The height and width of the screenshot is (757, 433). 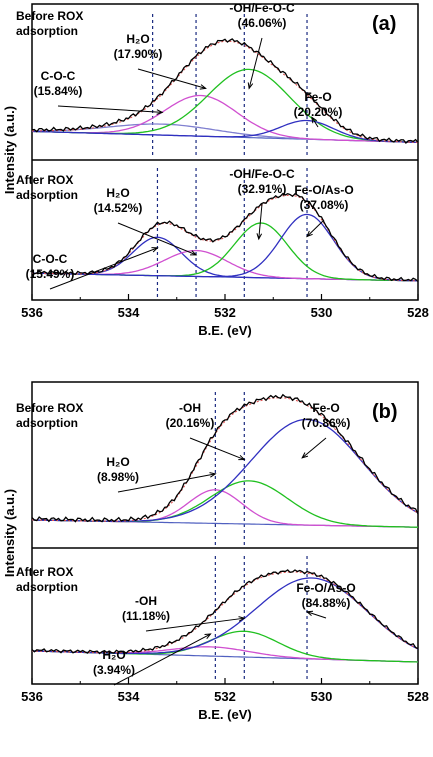 What do you see at coordinates (262, 189) in the screenshot?
I see `peak-annotation: (32.91%)` at bounding box center [262, 189].